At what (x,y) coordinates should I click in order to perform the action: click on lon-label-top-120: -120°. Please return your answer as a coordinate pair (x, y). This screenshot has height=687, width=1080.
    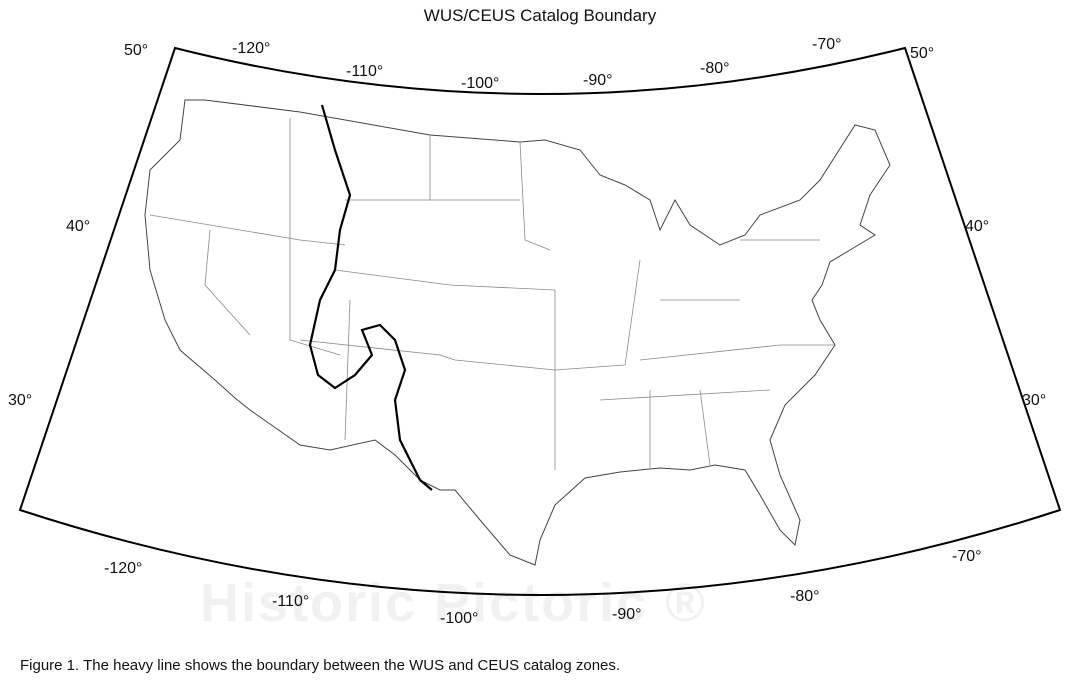
    Looking at the image, I should click on (251, 48).